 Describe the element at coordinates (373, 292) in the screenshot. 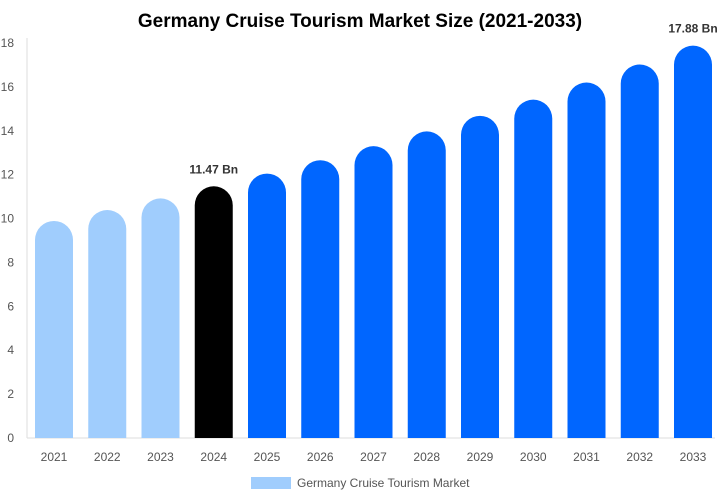

I see `bar-2027` at that location.